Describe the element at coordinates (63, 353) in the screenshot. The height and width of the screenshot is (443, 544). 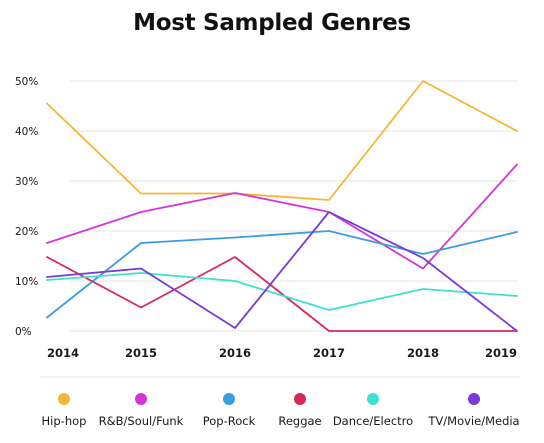
I see `x-tick-label: 2014` at that location.